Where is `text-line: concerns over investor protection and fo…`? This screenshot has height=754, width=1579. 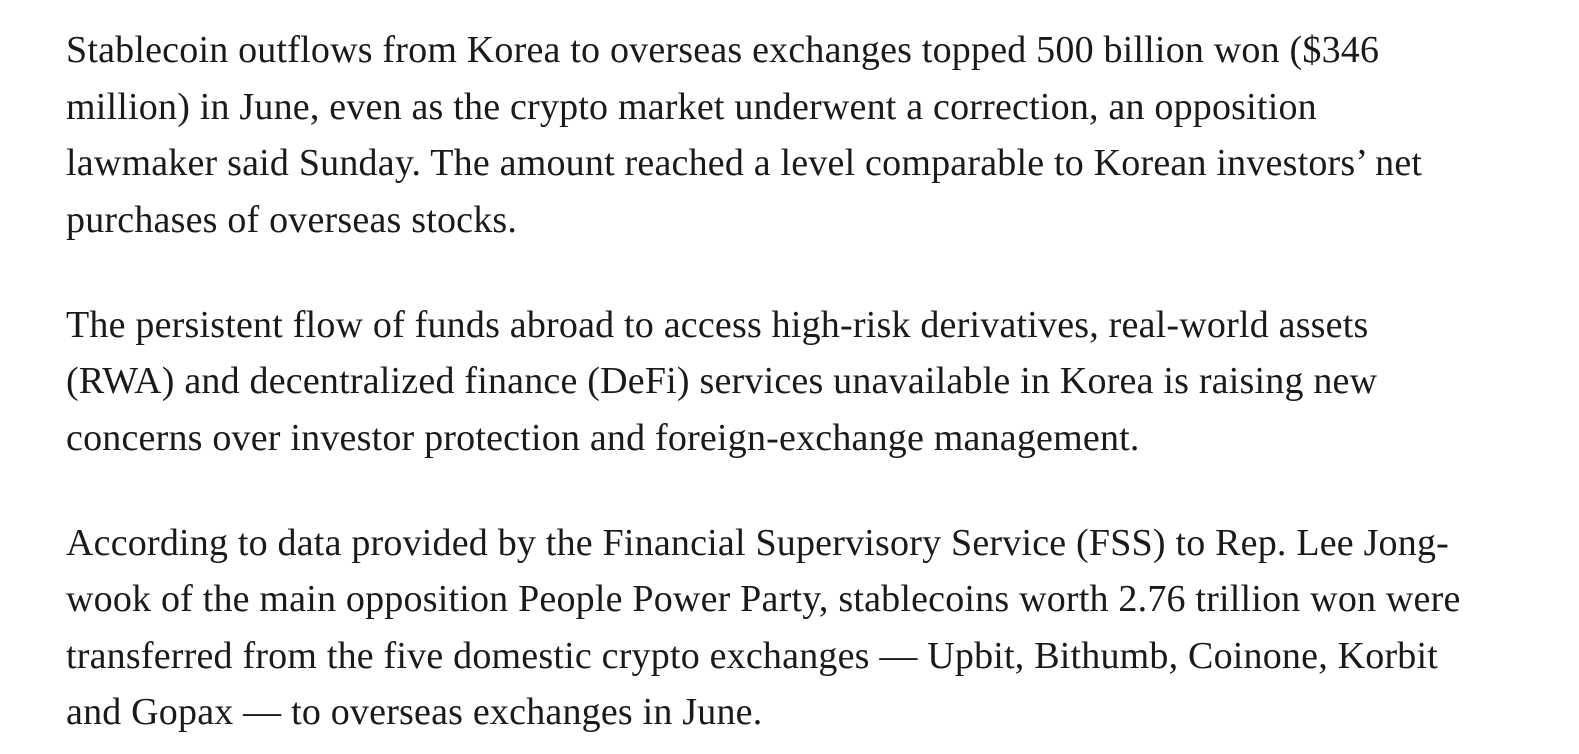 text-line: concerns over investor protection and fo… is located at coordinates (603, 437).